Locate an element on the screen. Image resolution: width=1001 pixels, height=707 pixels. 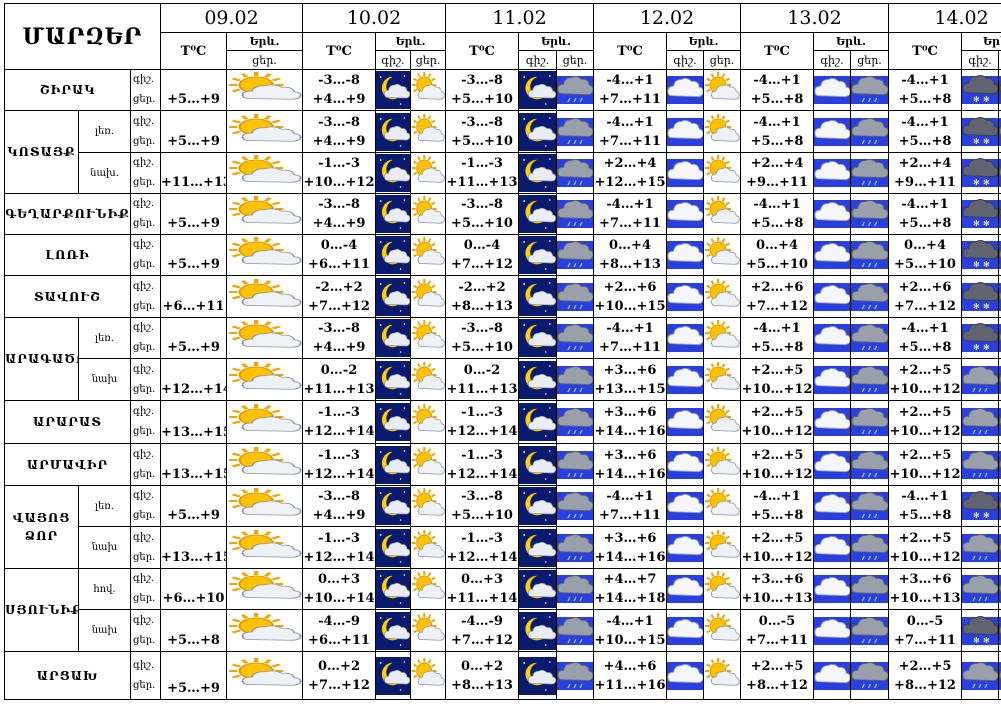
night-temperature: -1…-3 is located at coordinates (339, 455).